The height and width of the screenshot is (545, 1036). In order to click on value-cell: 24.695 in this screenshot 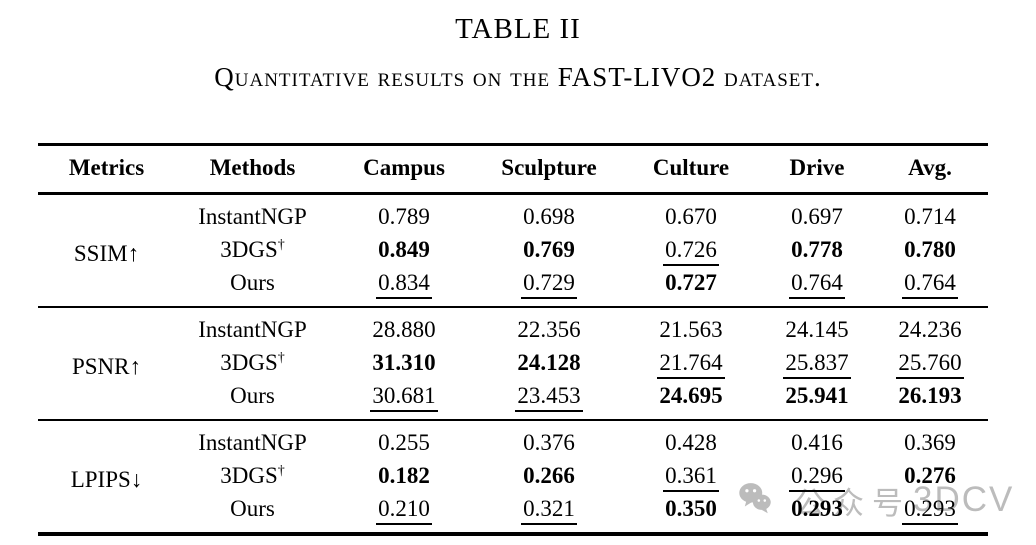, I will do `click(691, 399)`.